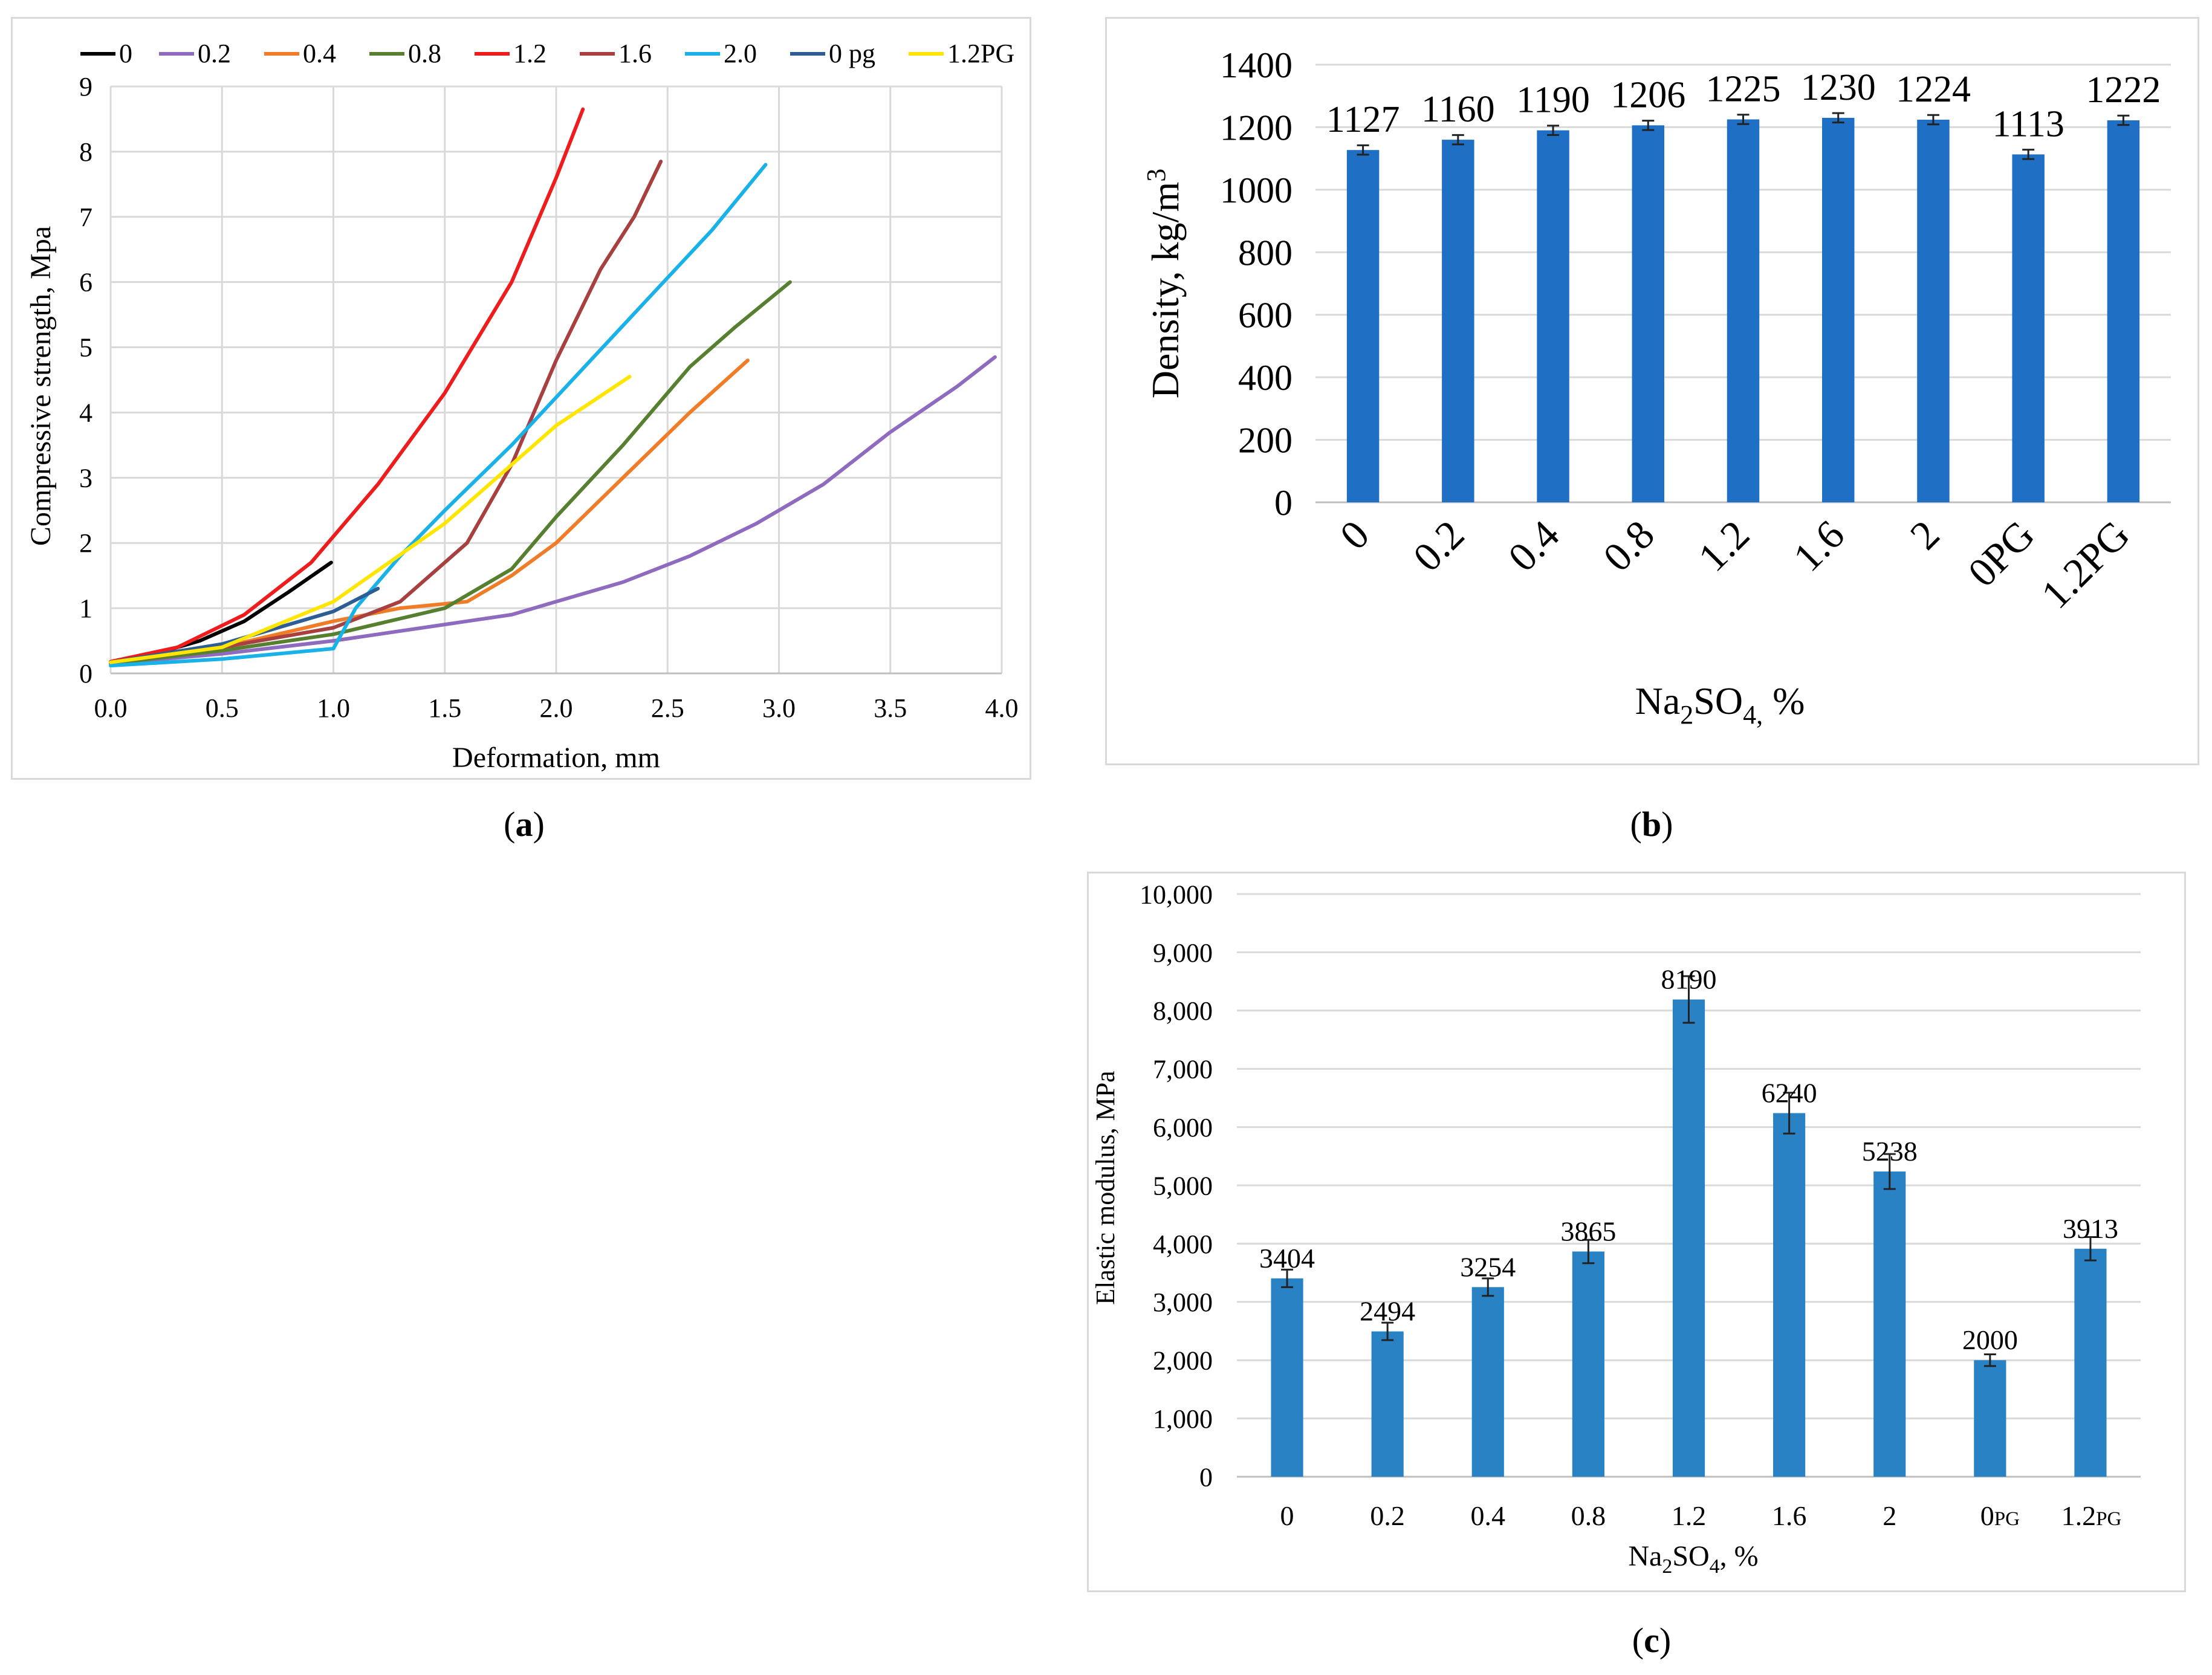 The height and width of the screenshot is (1675, 2212). Describe the element at coordinates (111, 708) in the screenshot. I see `x-tick-label: 0.0` at that location.